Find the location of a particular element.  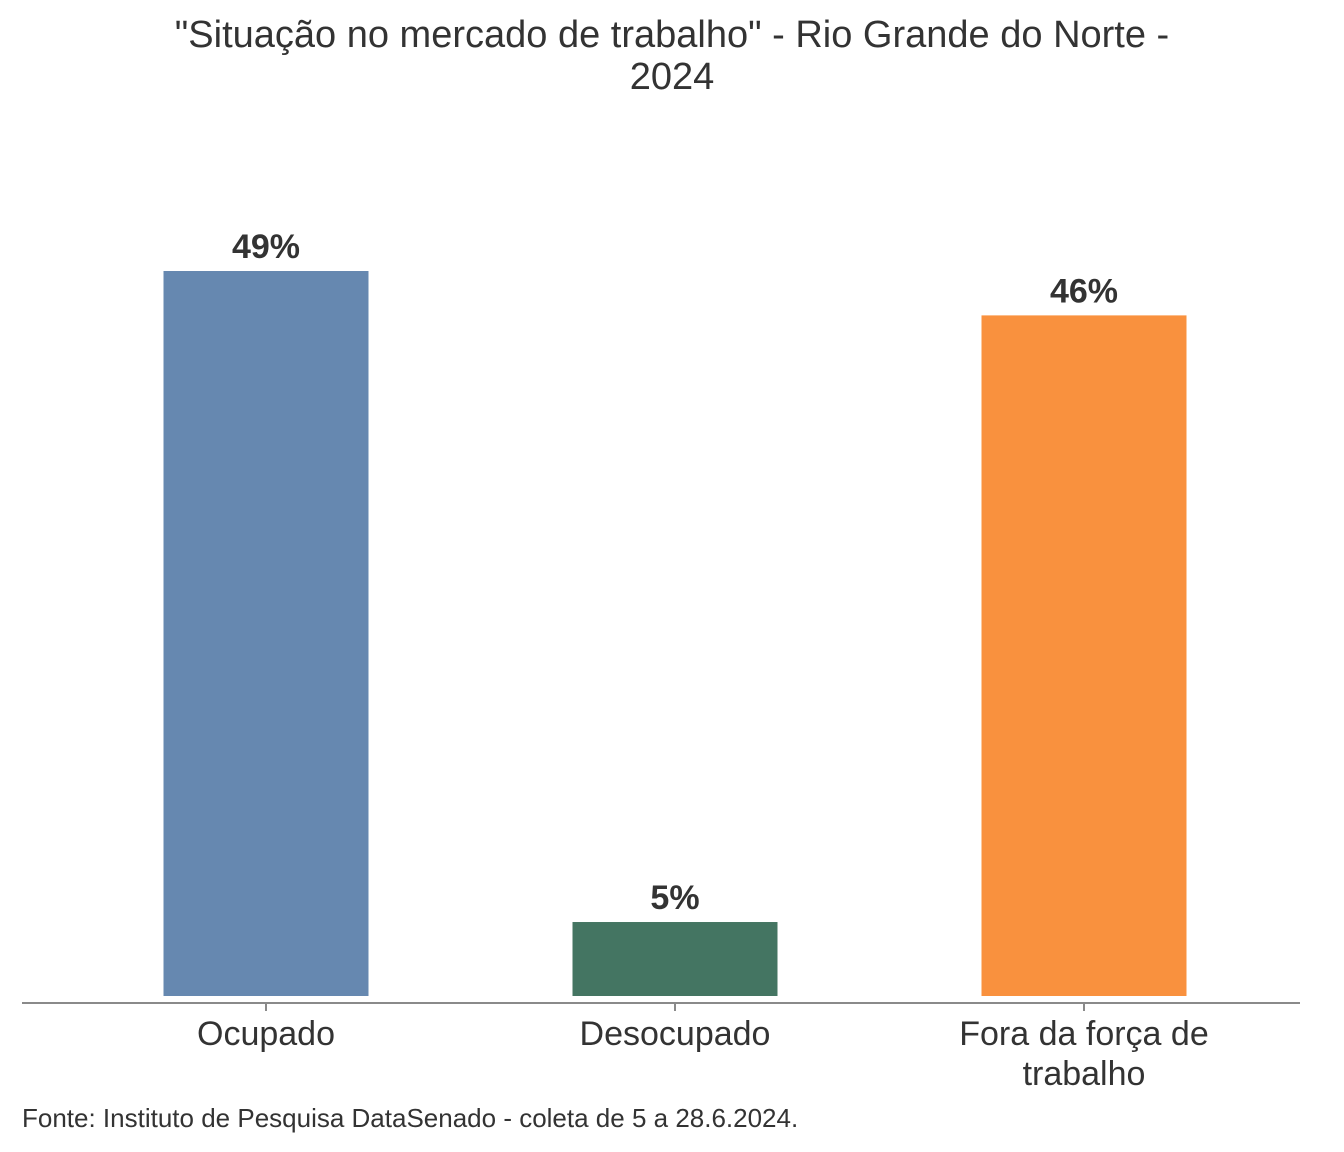

category-label-1-line-0: Desocupado is located at coordinates (675, 1034).